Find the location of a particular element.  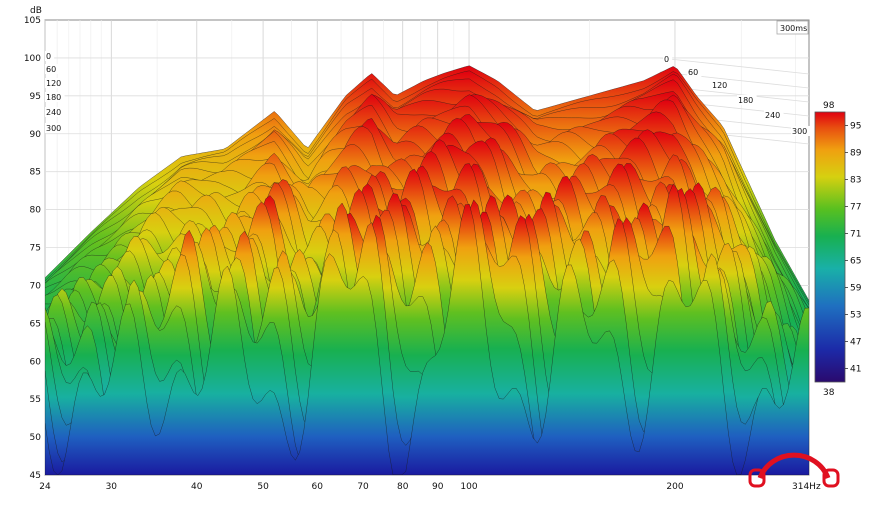

time-label-right: 120 is located at coordinates (719, 85).